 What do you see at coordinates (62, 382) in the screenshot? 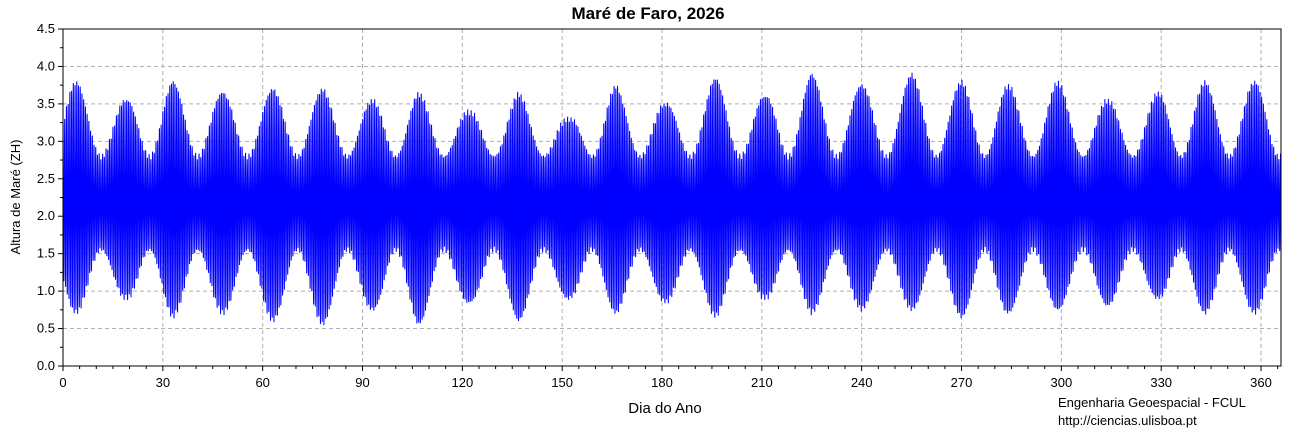
I see `x-tick-label: 0` at bounding box center [62, 382].